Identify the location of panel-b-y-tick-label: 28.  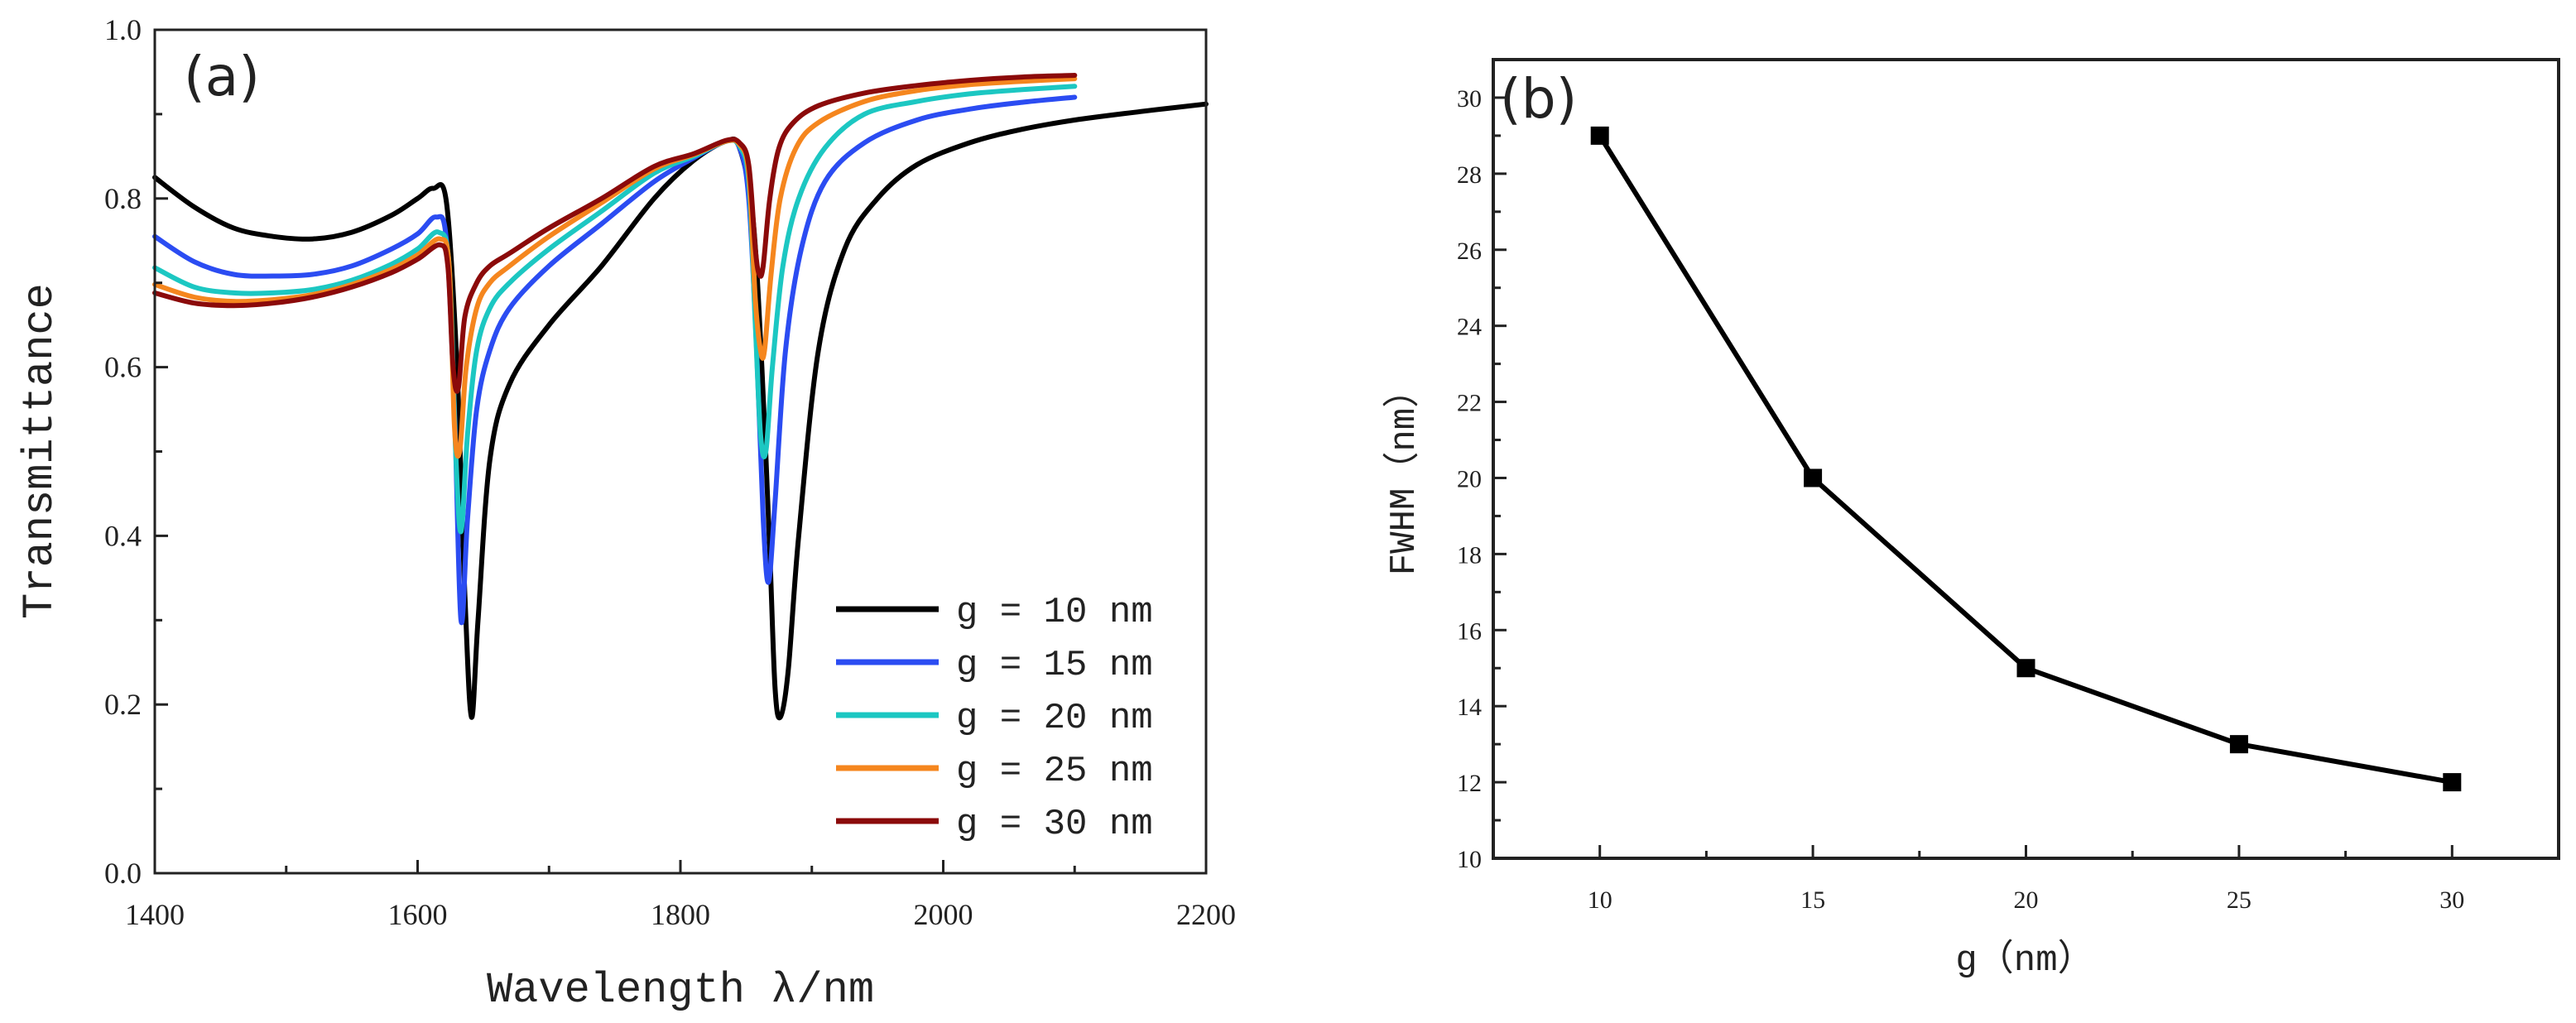
(1469, 175).